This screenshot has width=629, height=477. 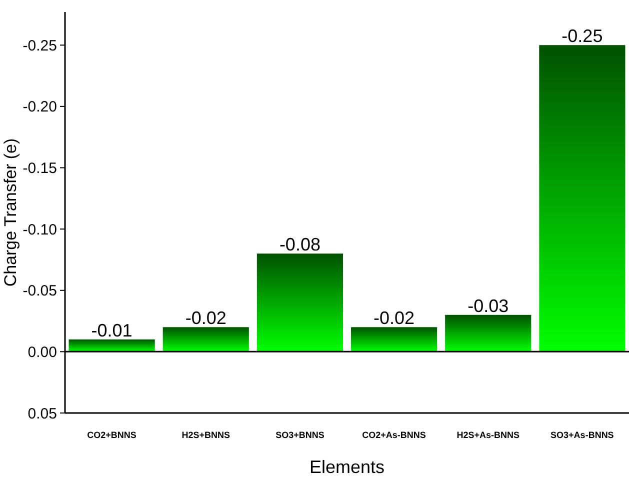 I want to click on x-tick-label: CO2+BNNS, so click(x=111, y=435).